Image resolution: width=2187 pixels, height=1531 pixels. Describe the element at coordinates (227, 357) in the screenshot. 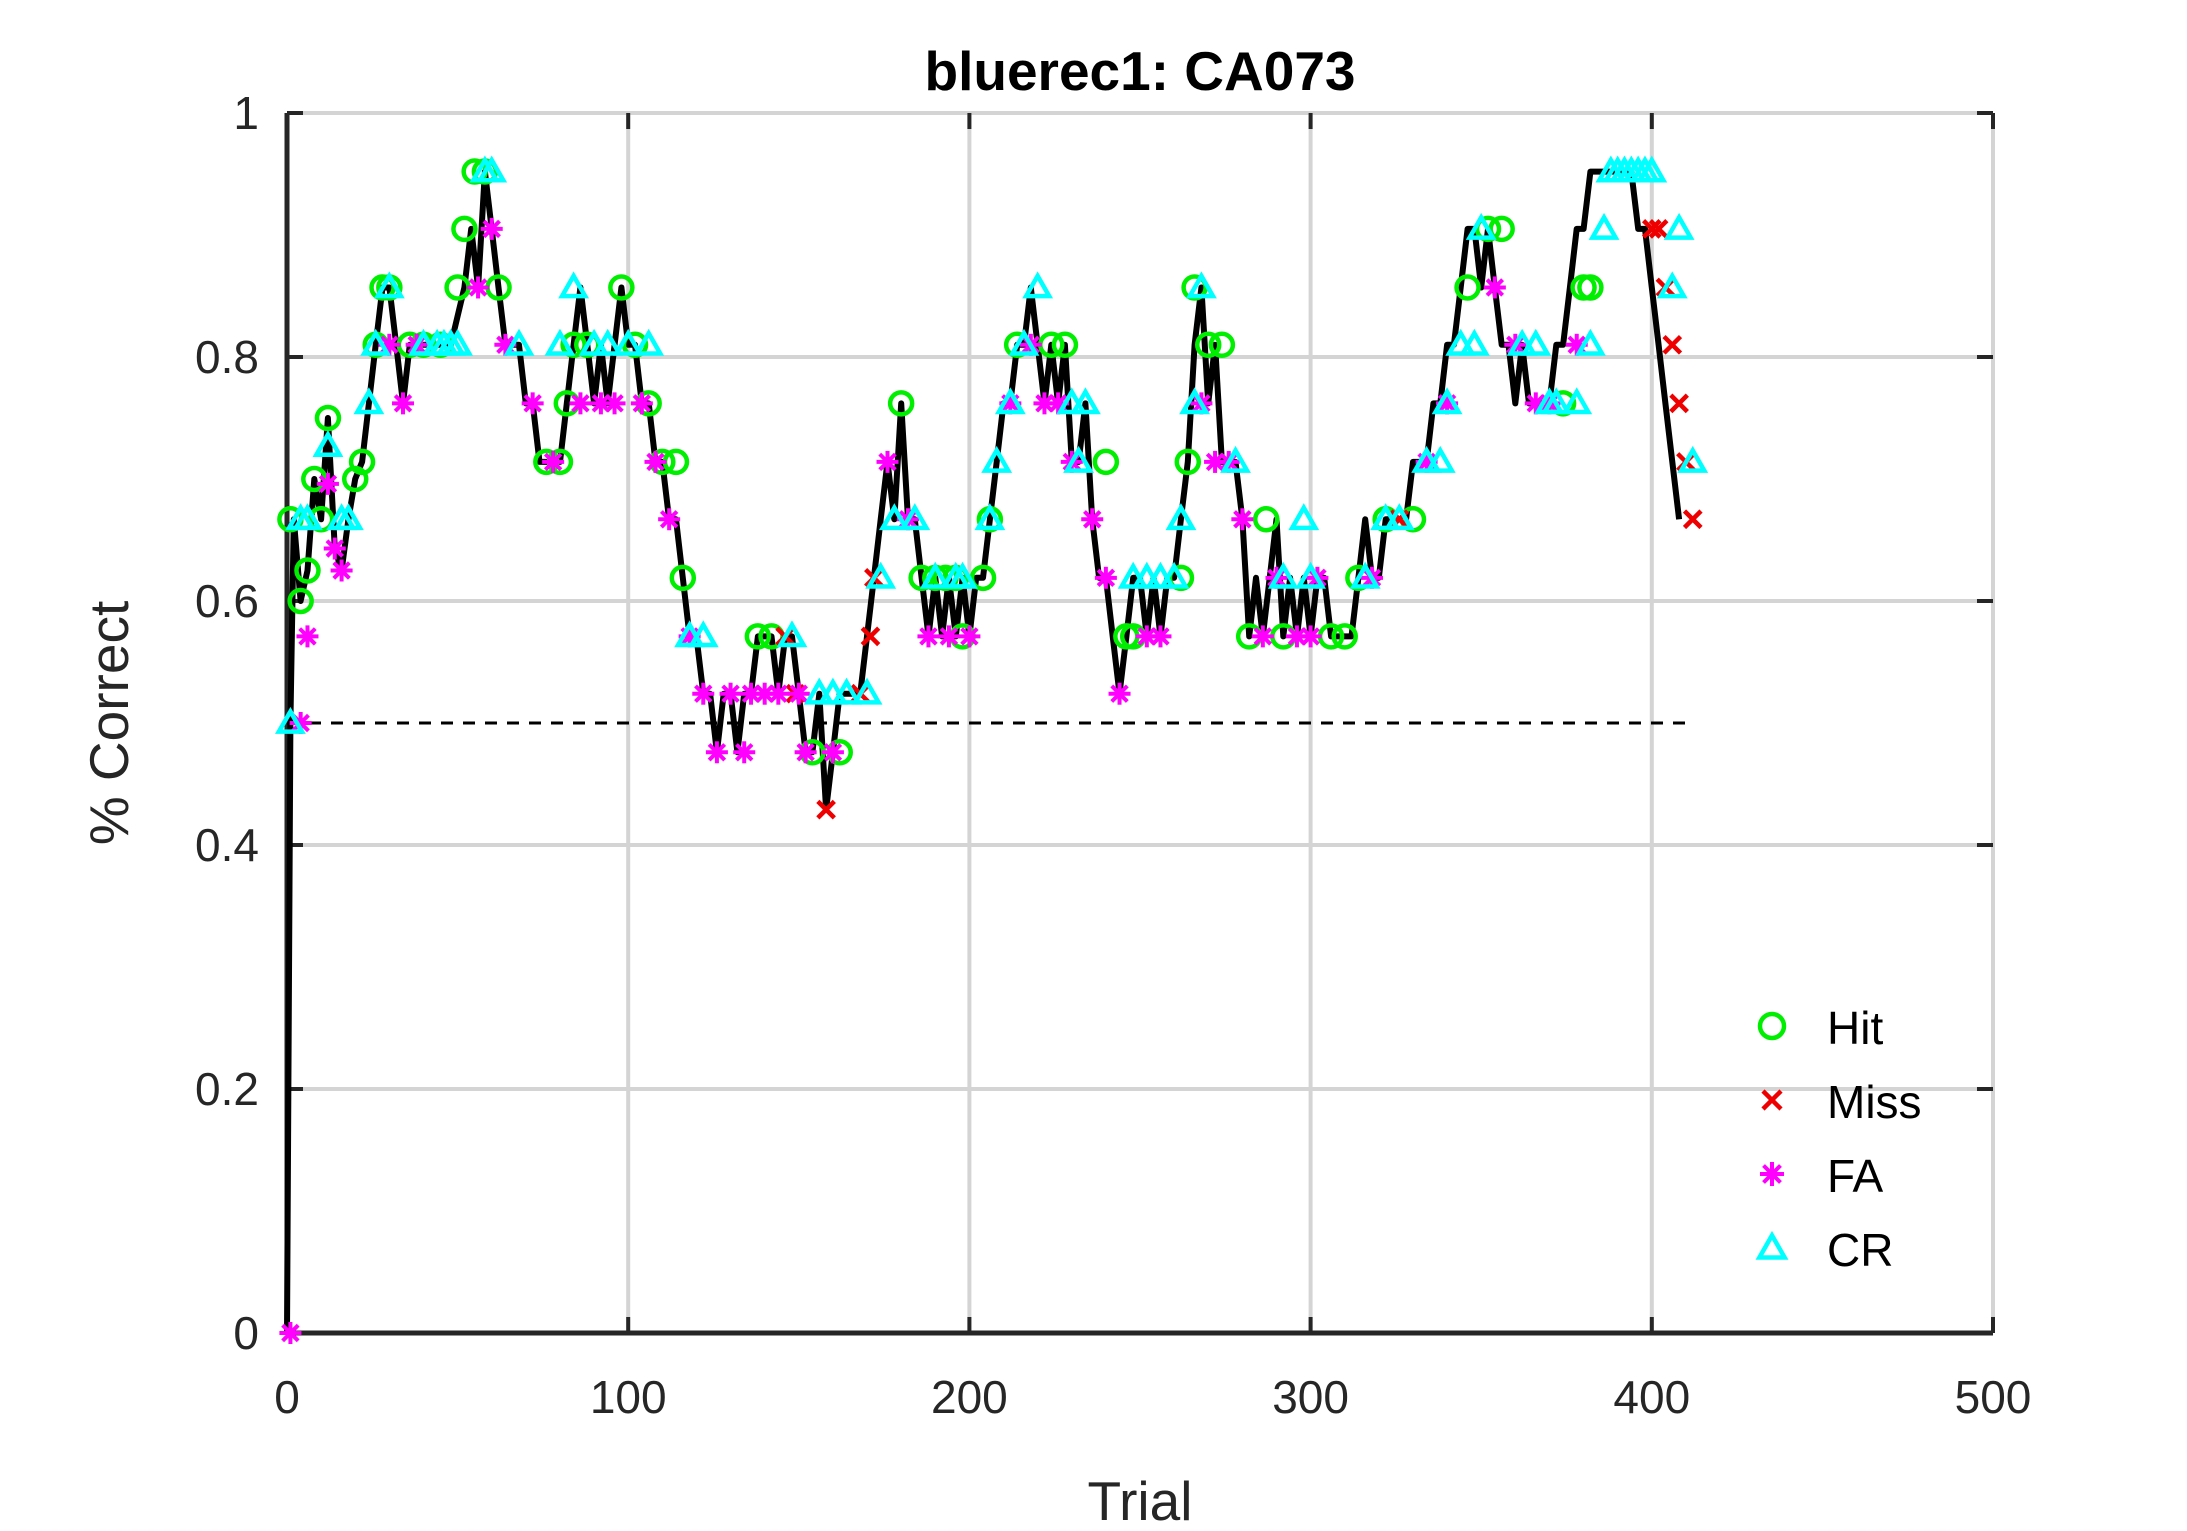

I see `y-tick-label: 0.8` at that location.